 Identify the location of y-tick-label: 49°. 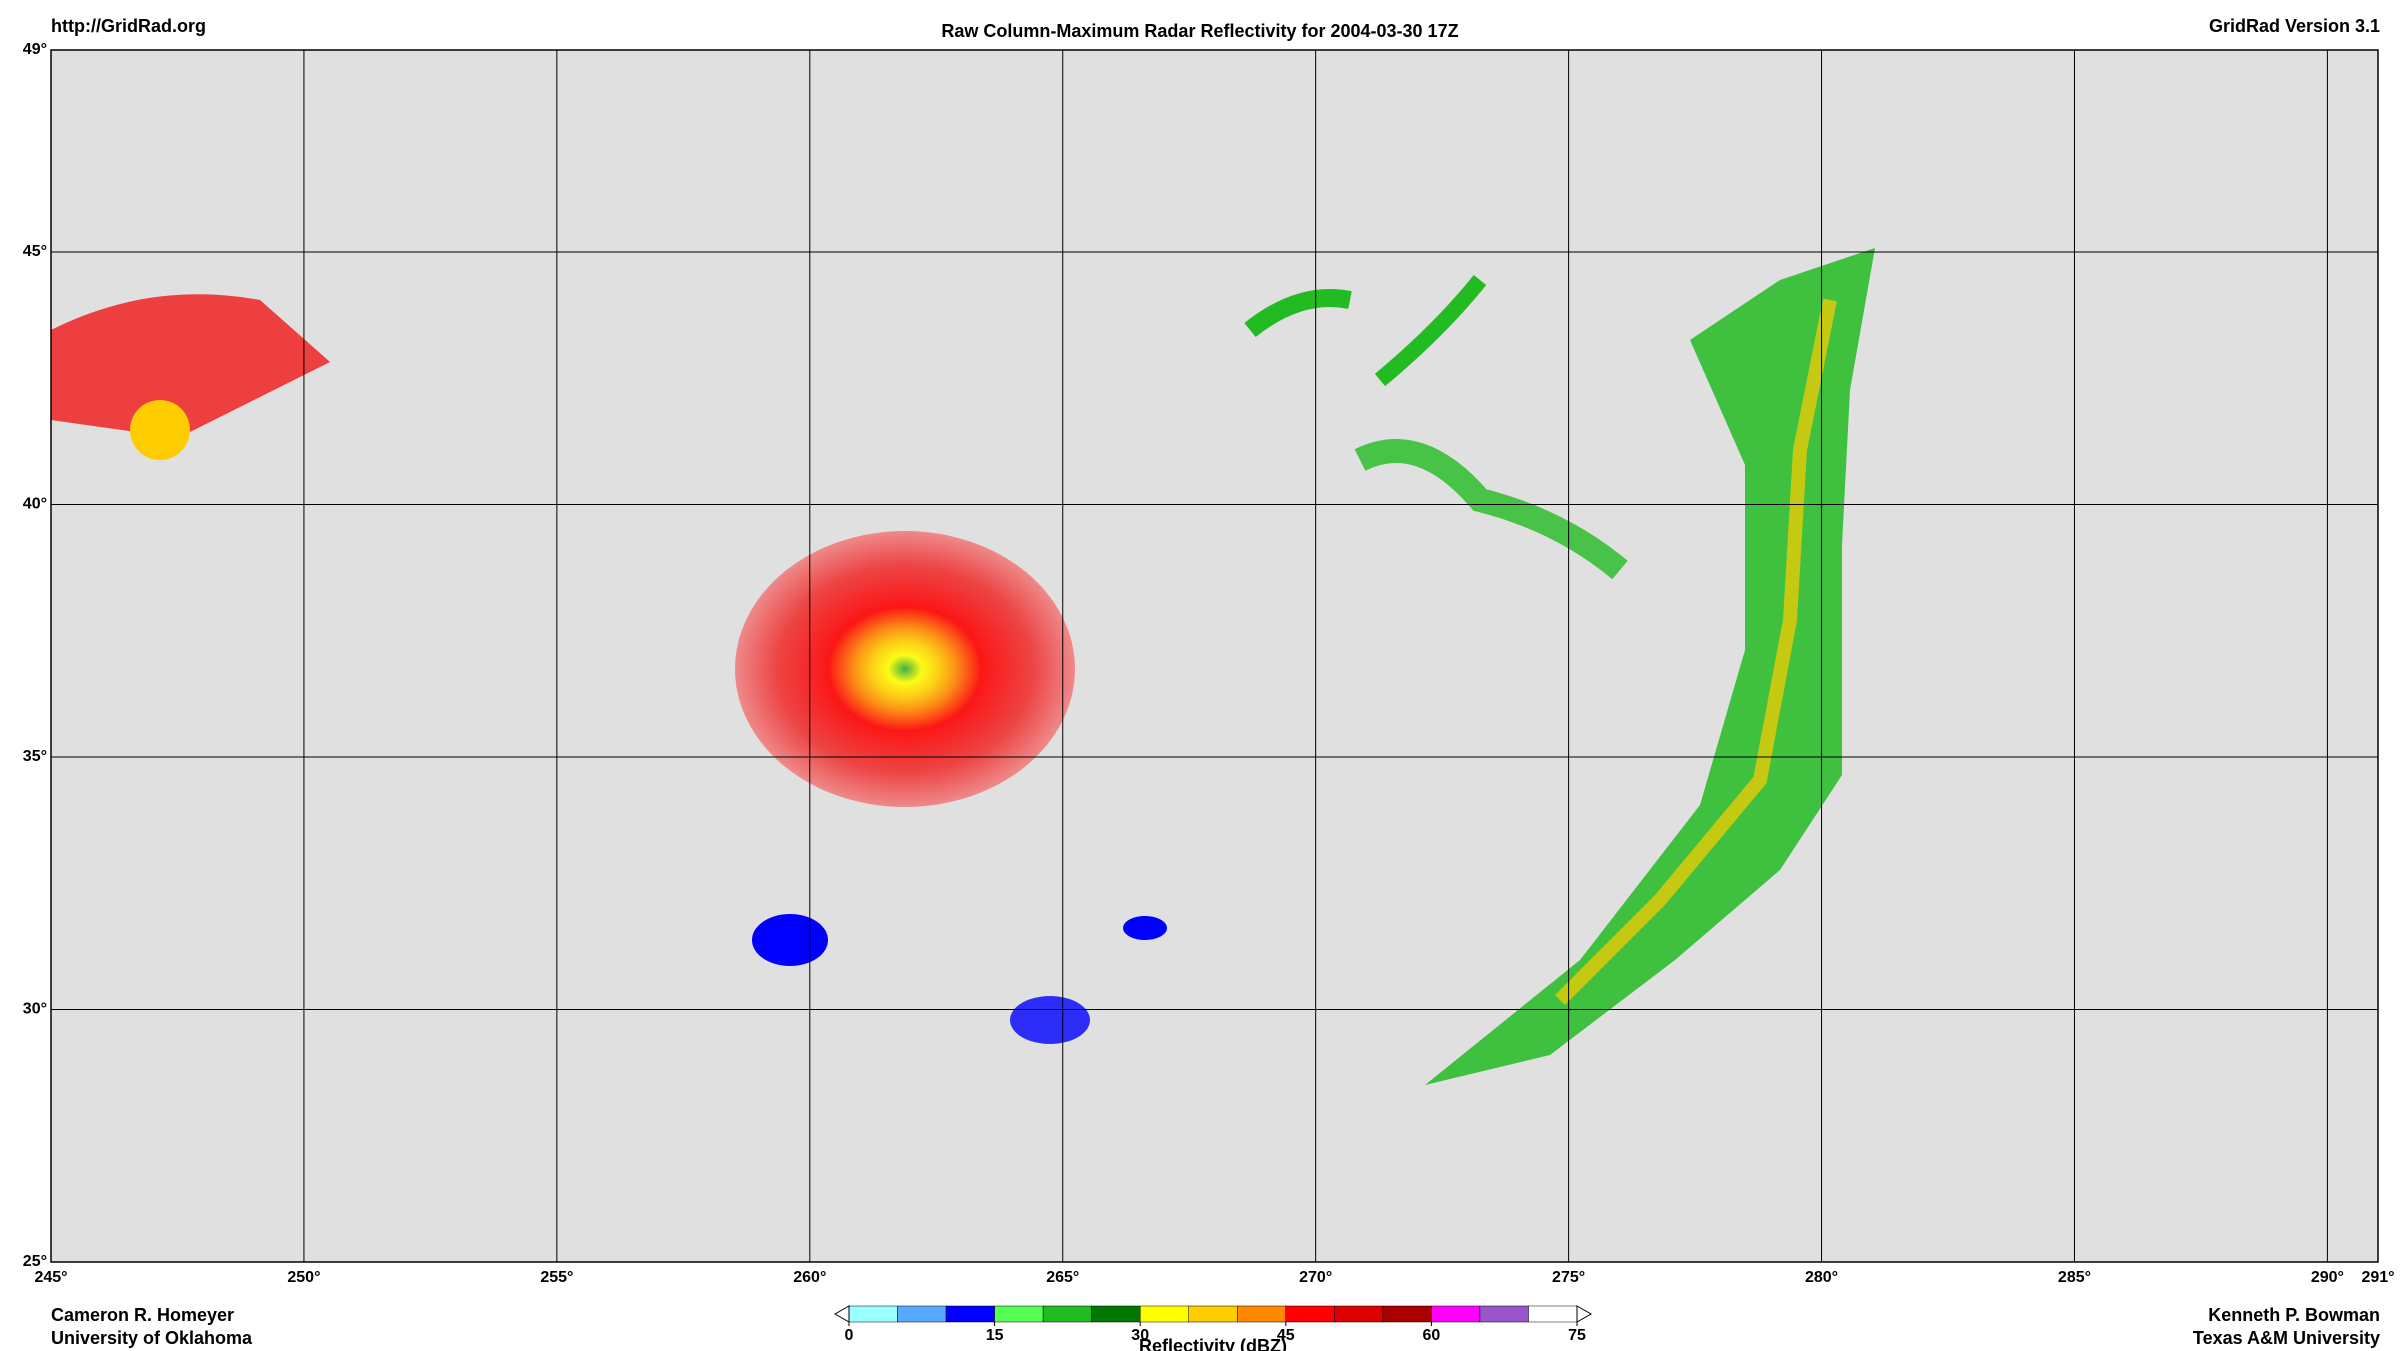
(35, 49).